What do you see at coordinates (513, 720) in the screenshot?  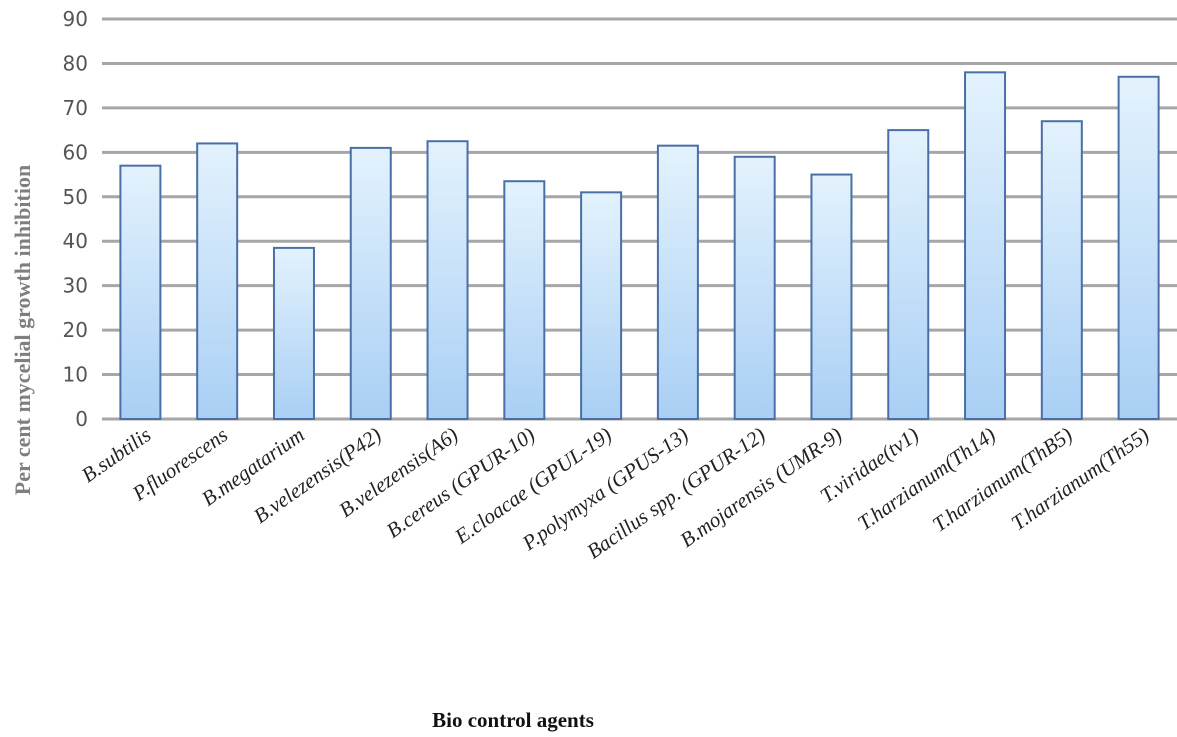 I see `x-axis-label: Bio control agents` at bounding box center [513, 720].